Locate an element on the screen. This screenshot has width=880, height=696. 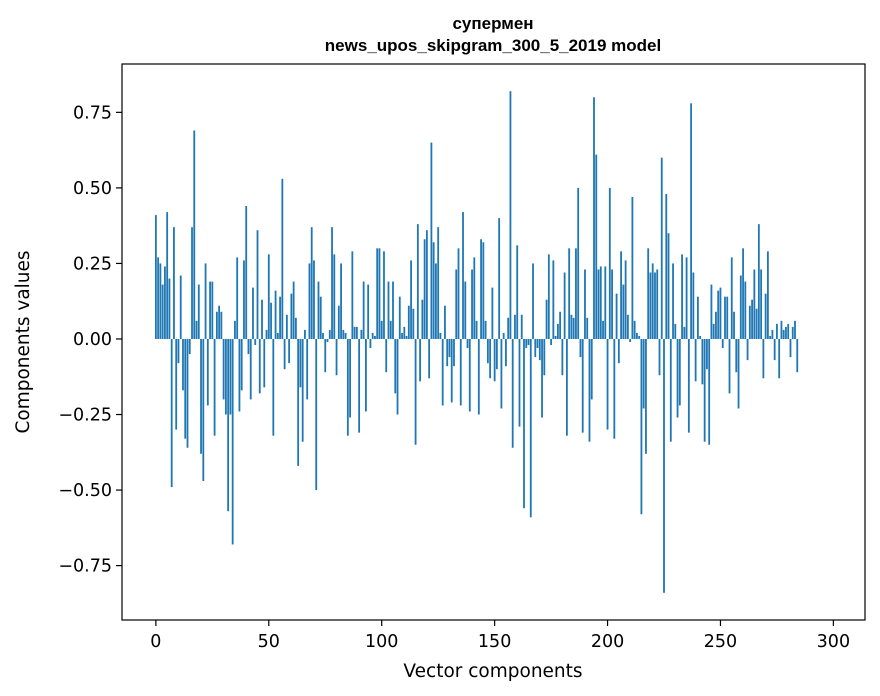
x-tick-label: 150 is located at coordinates (494, 642).